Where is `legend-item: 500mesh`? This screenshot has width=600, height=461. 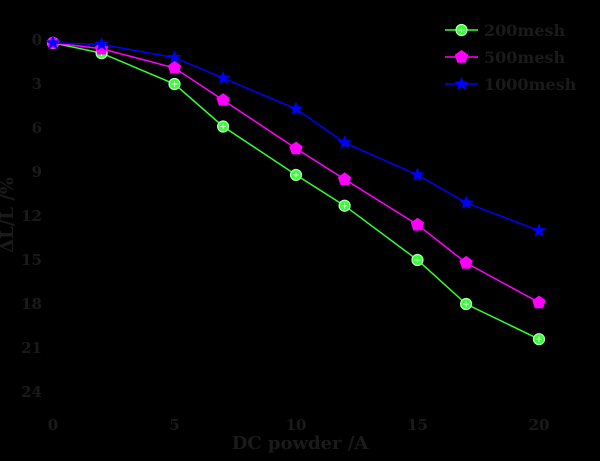
legend-item: 500mesh is located at coordinates (505, 57).